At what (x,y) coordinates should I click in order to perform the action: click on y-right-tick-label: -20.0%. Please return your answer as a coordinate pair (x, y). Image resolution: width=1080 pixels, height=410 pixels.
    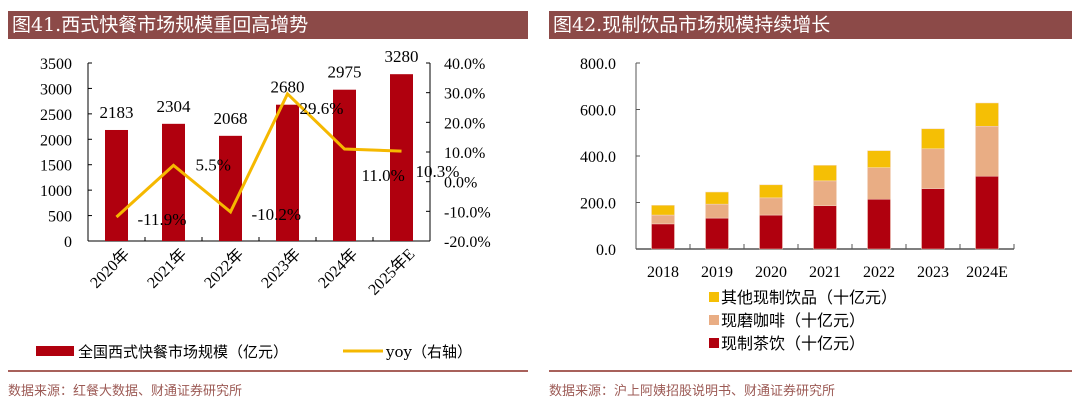
    Looking at the image, I should click on (467, 242).